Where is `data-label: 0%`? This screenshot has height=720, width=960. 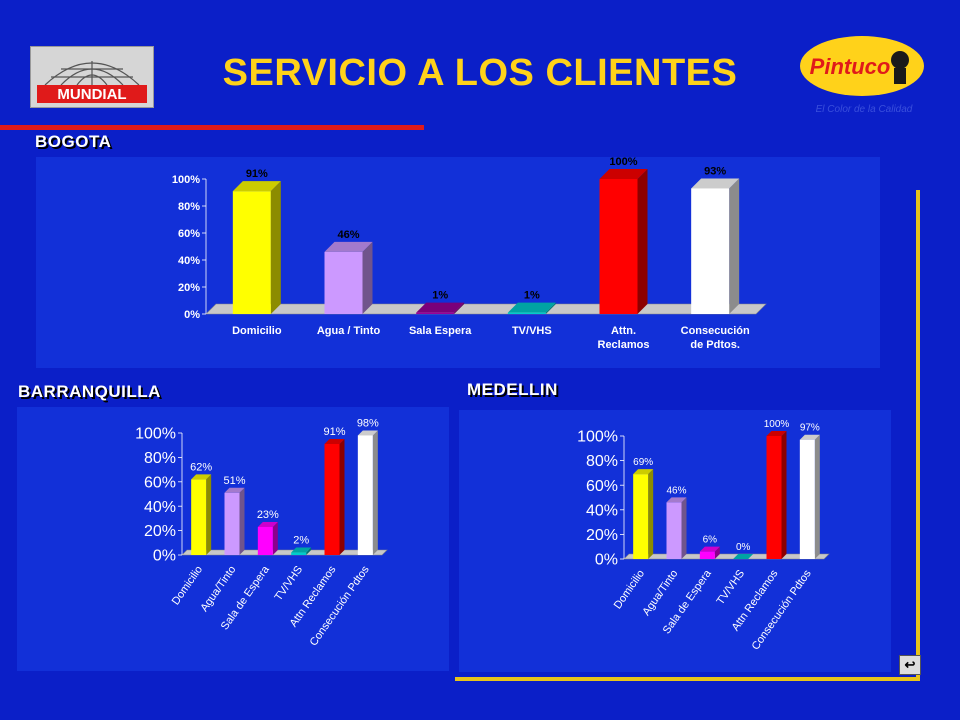
data-label: 0% is located at coordinates (743, 547).